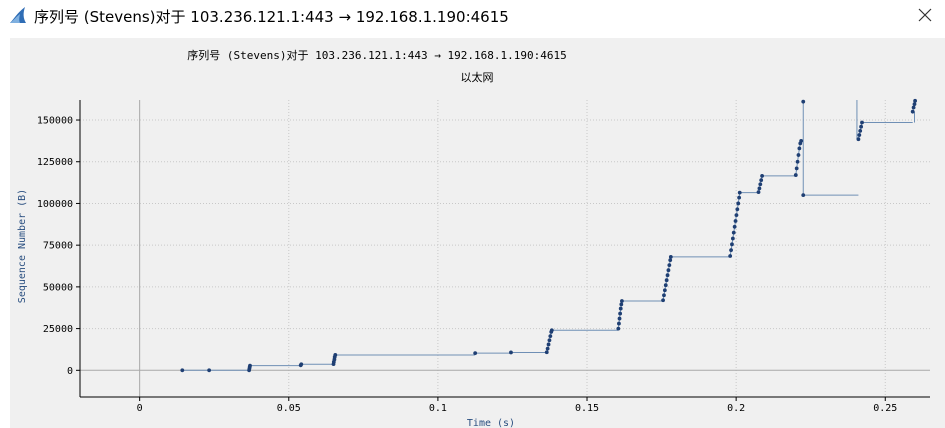  I want to click on y-tick-label: 100000, so click(55, 204).